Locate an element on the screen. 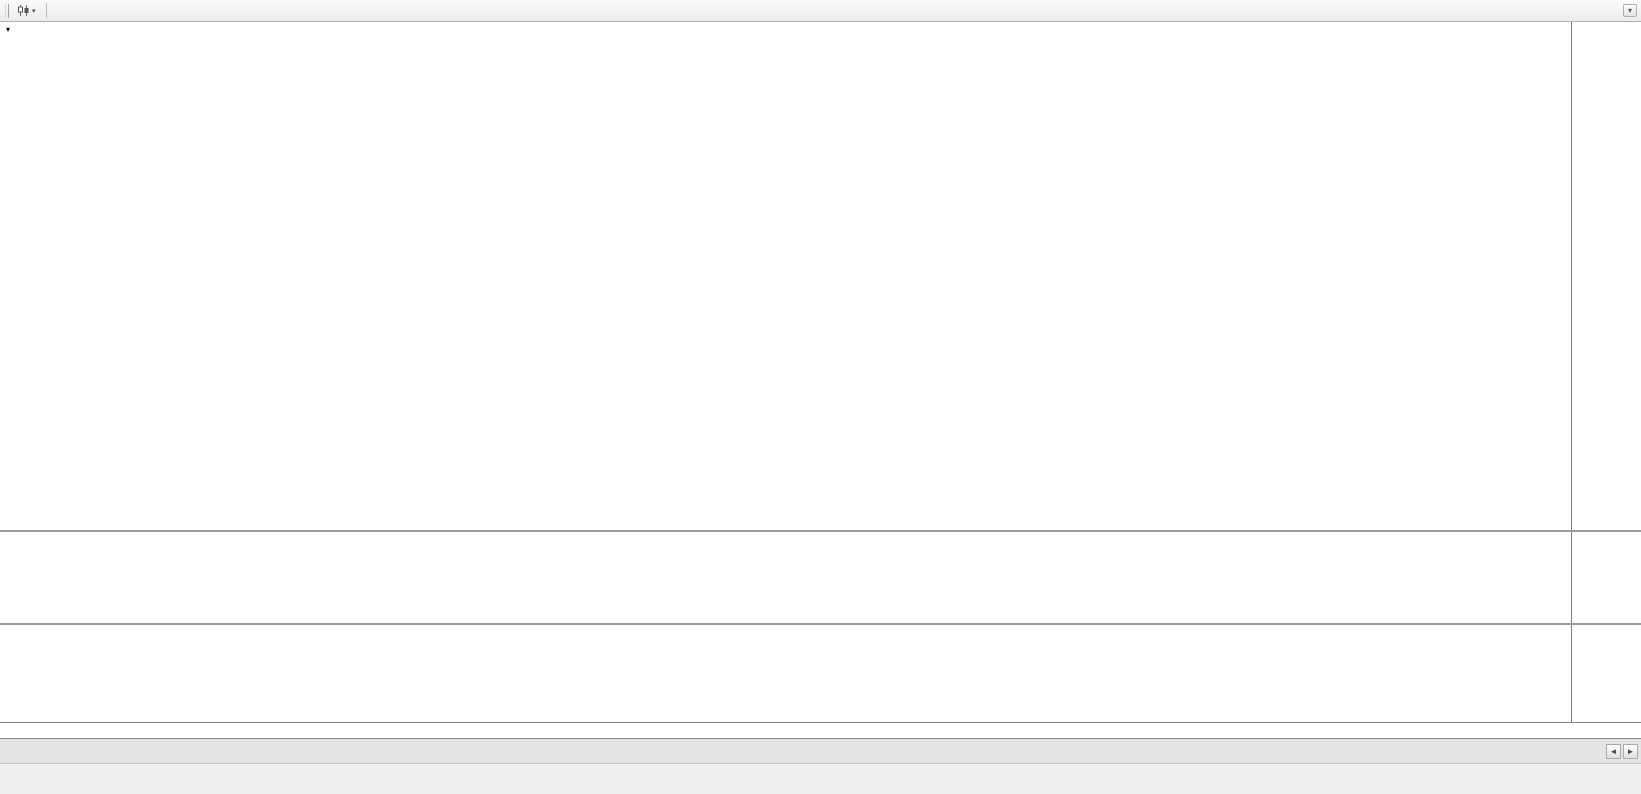 This screenshot has width=1641, height=794. chart-type-button: ▾ is located at coordinates (26, 10).